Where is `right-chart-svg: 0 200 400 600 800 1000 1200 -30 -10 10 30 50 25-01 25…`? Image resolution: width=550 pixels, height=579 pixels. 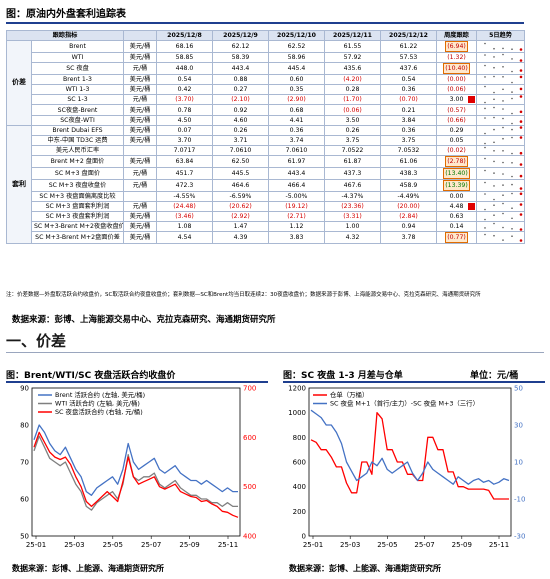 right-chart-svg: 0 200 400 600 800 1000 1200 -30 -10 10 30 50 25-01 25… is located at coordinates (406, 467).